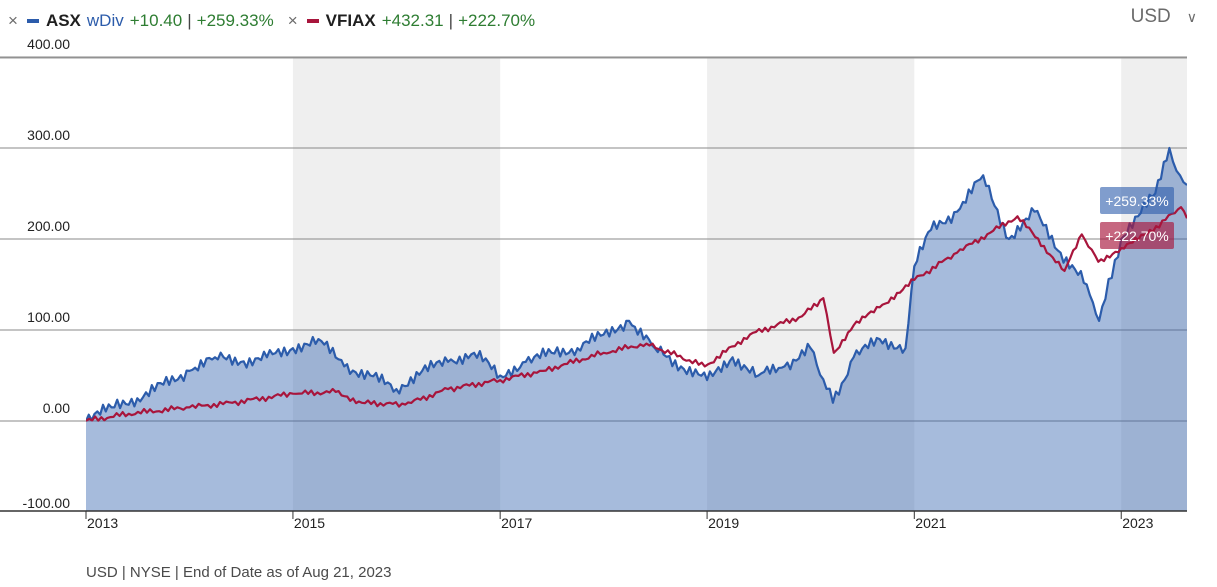  I want to click on legend-qualifier-asx: wDiv, so click(105, 20).